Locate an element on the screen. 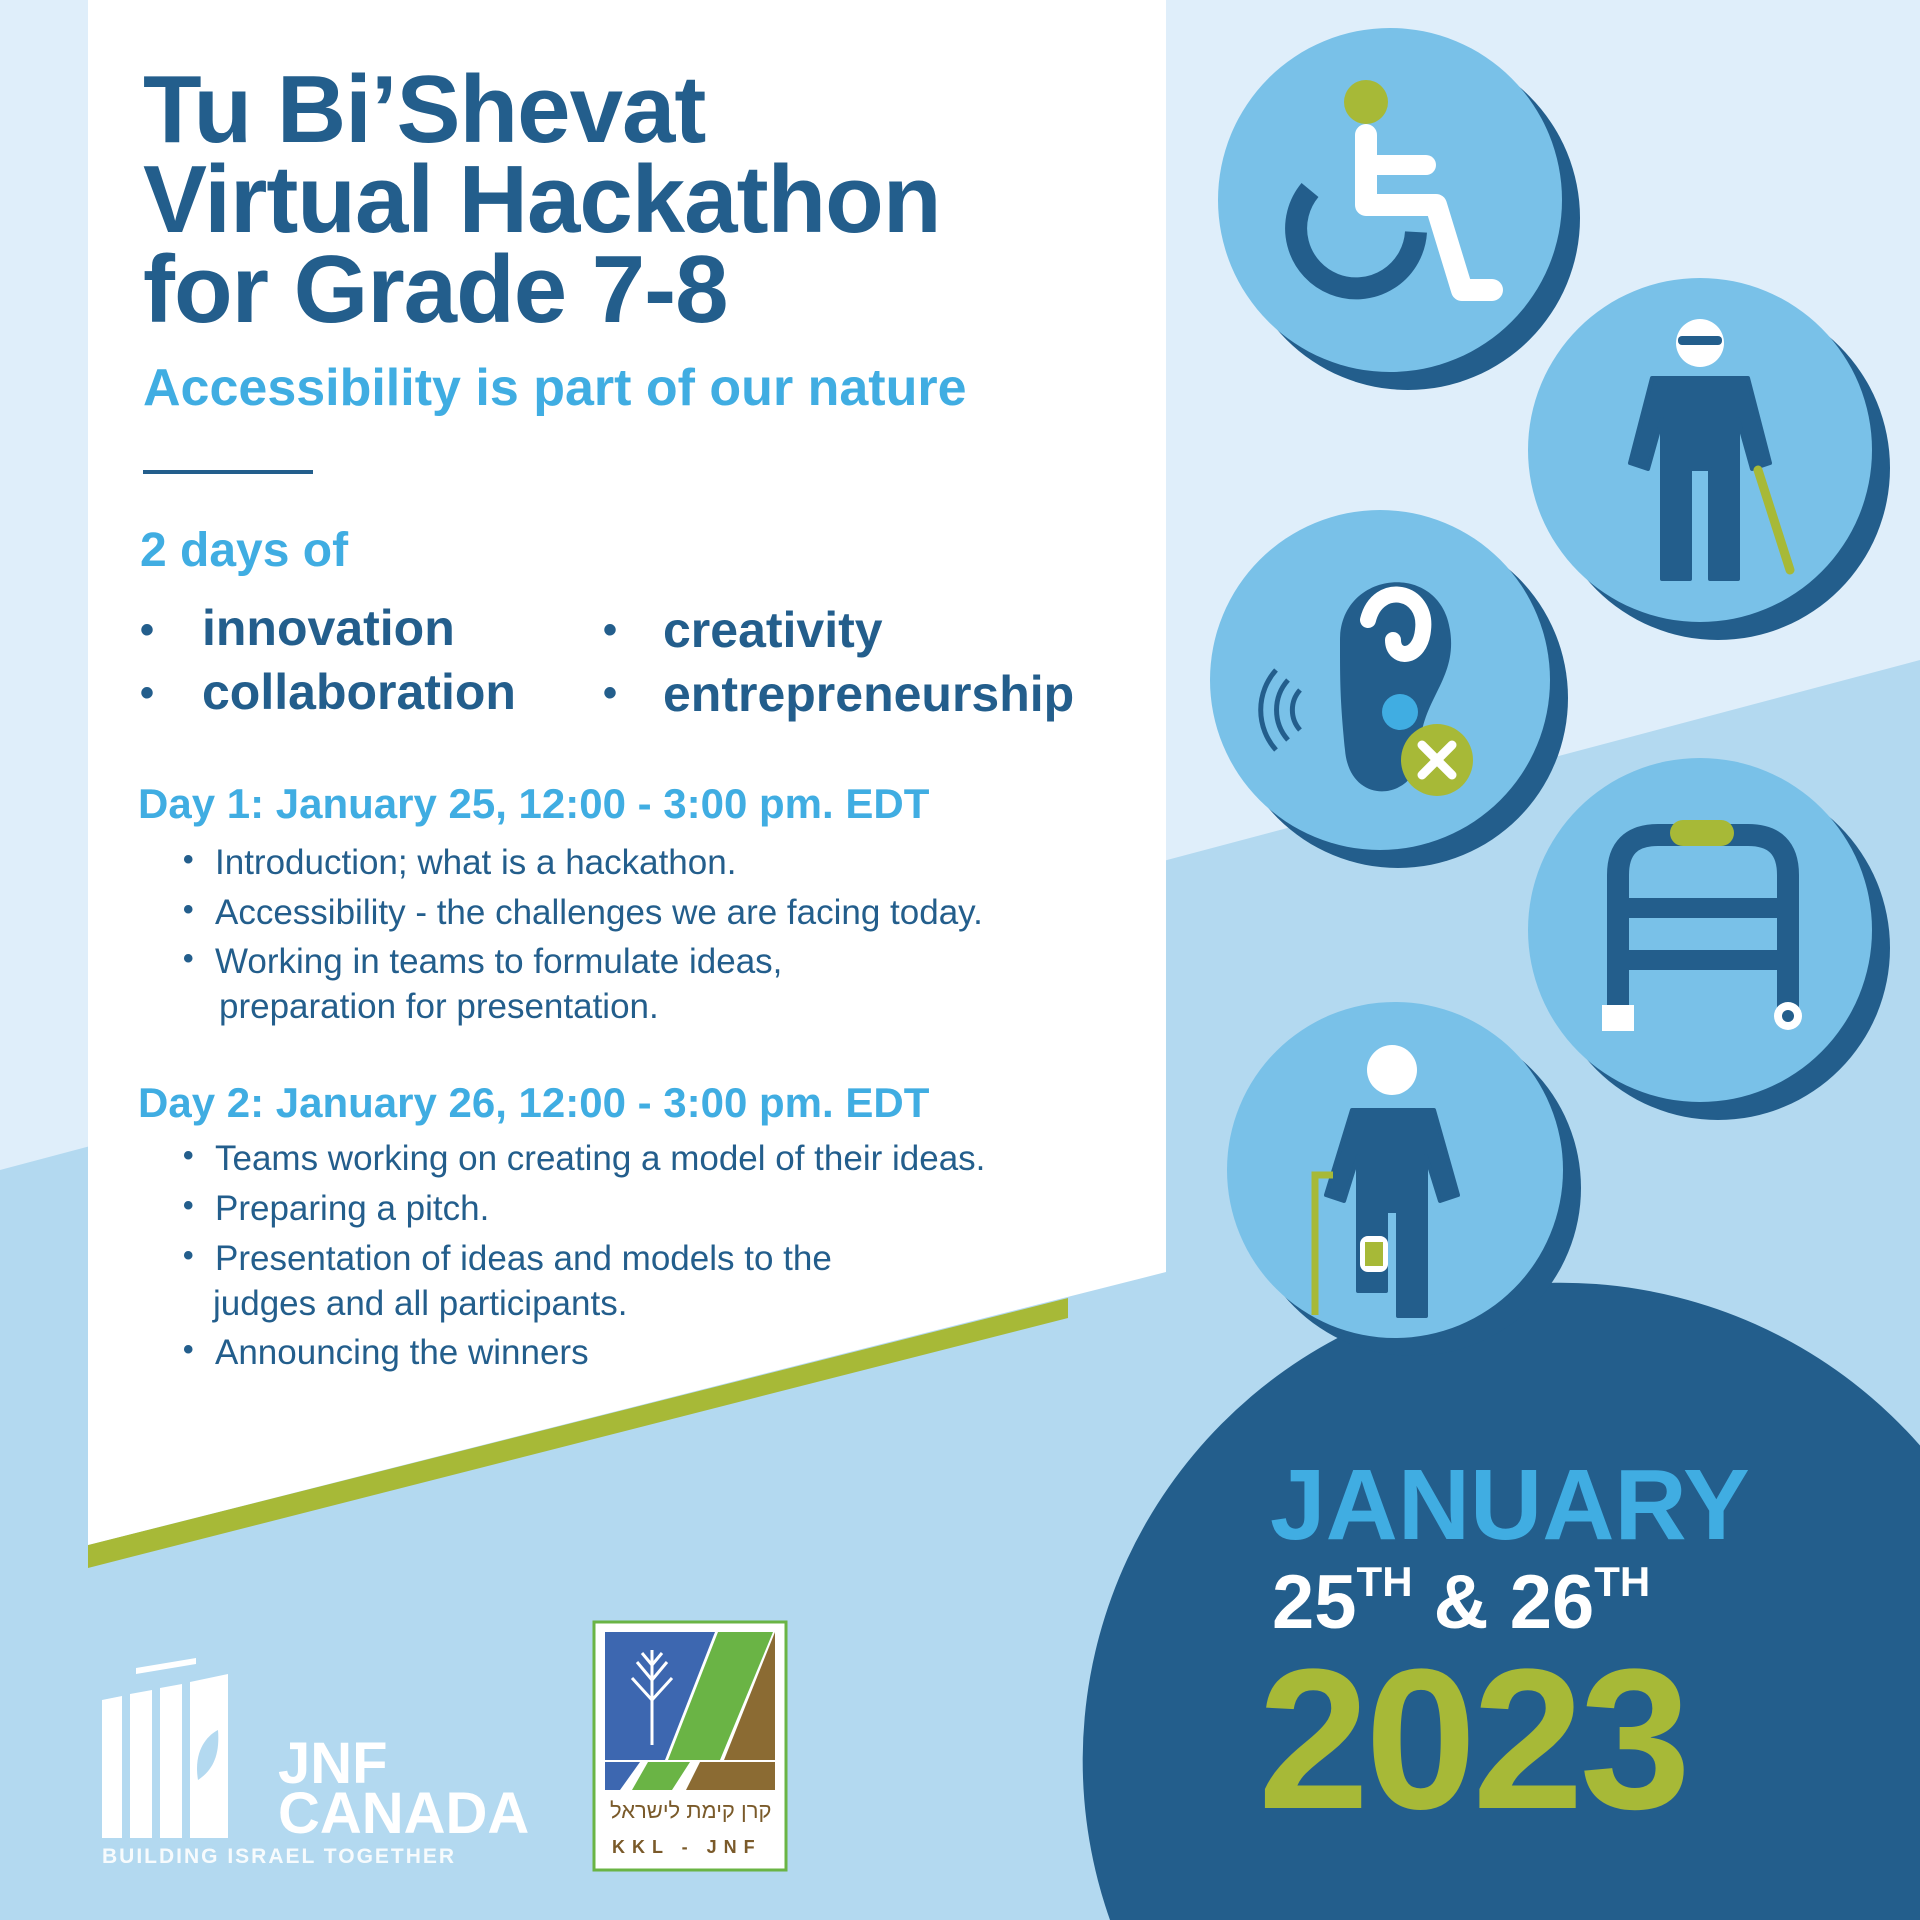 Image resolution: width=1920 pixels, height=1920 pixels. green-stripe is located at coordinates (578, 1433).